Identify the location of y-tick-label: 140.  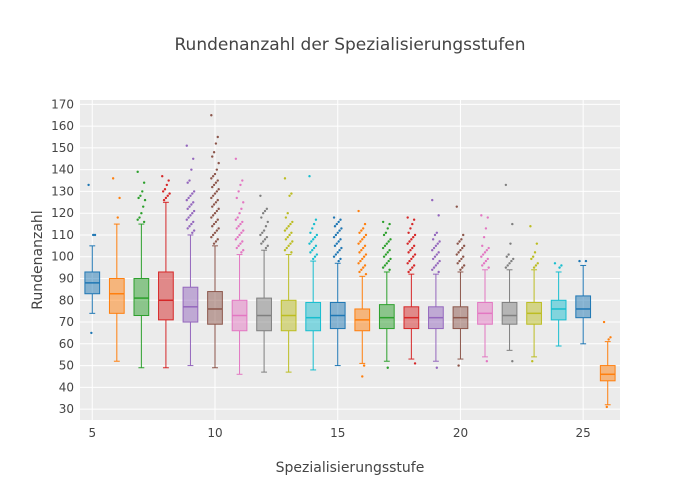
(62, 170).